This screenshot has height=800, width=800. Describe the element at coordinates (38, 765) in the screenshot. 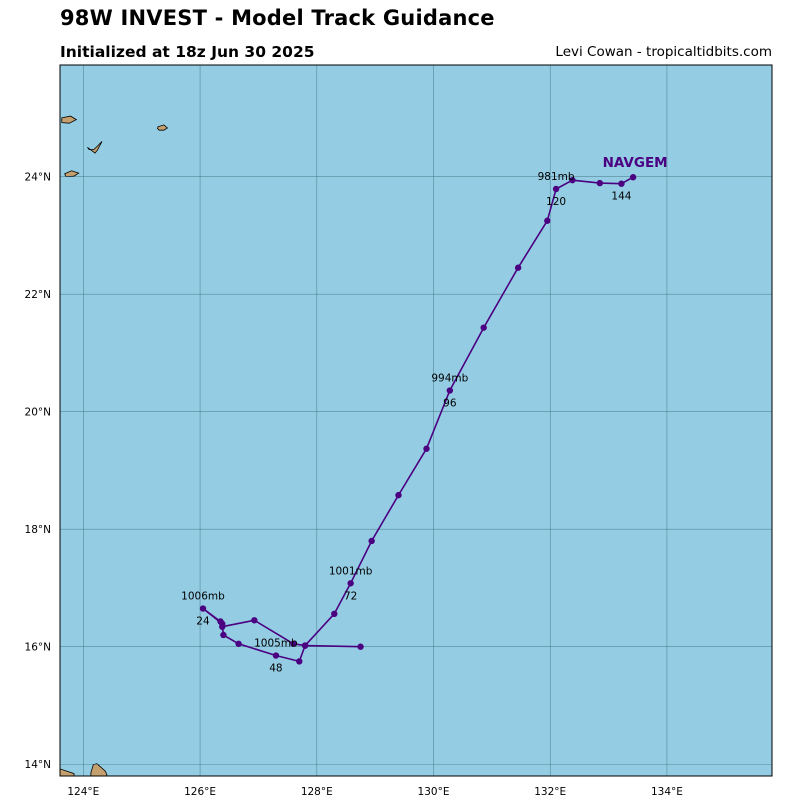

I see `lat-tick-label: 14°N` at that location.